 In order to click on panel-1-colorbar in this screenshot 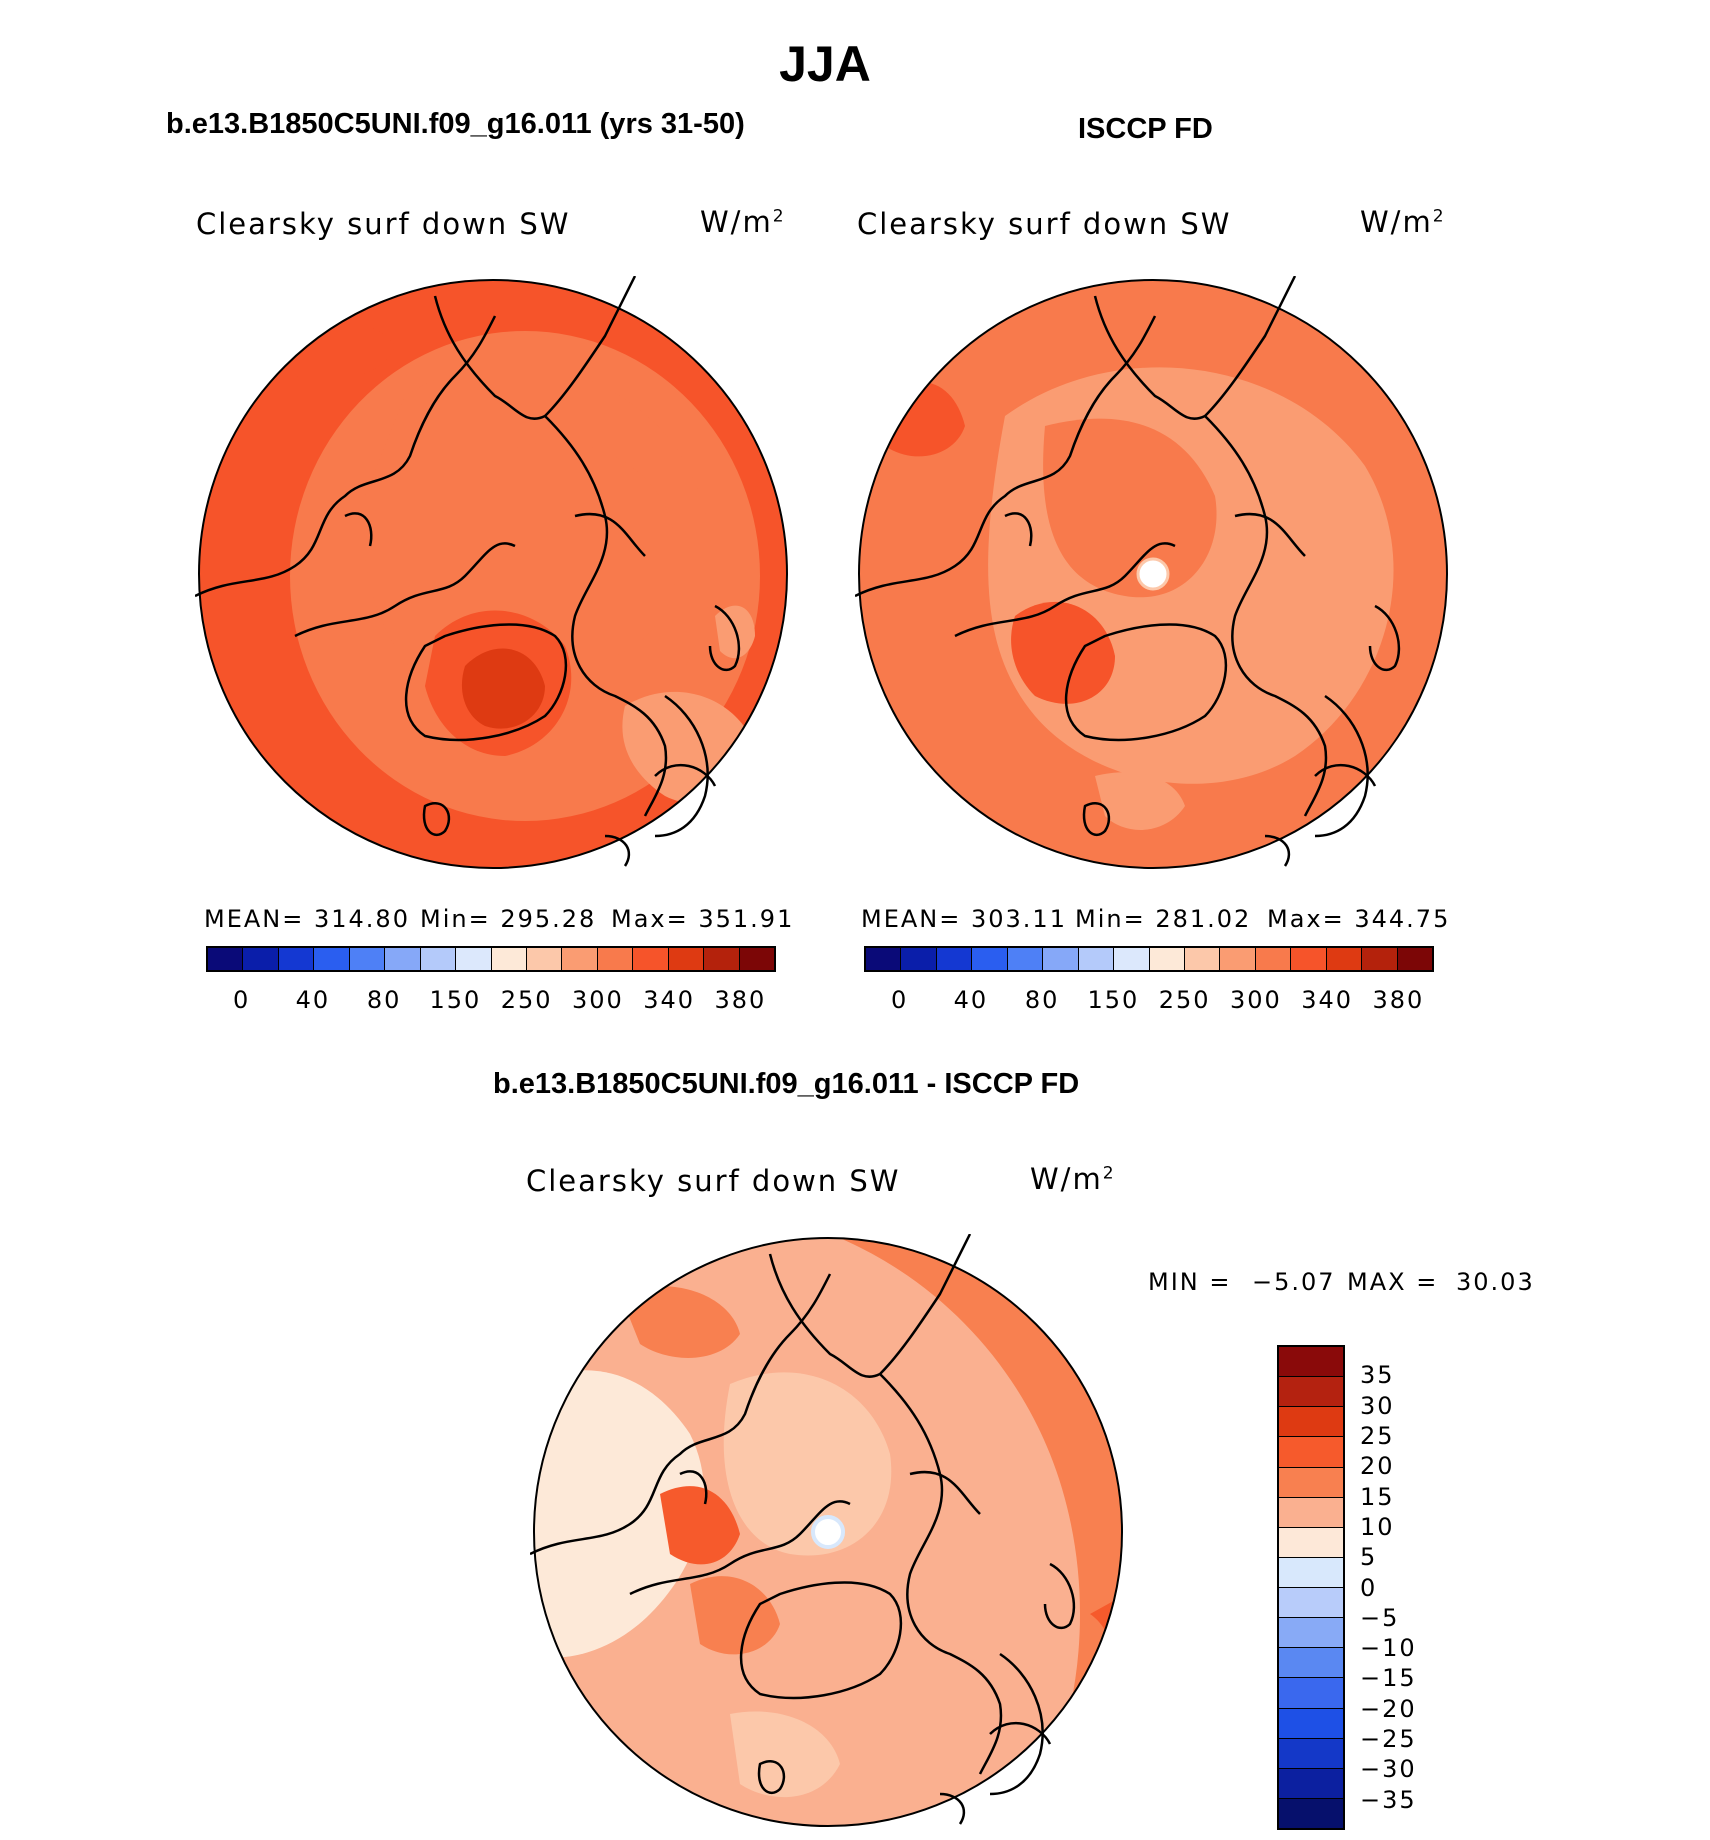, I will do `click(491, 959)`.